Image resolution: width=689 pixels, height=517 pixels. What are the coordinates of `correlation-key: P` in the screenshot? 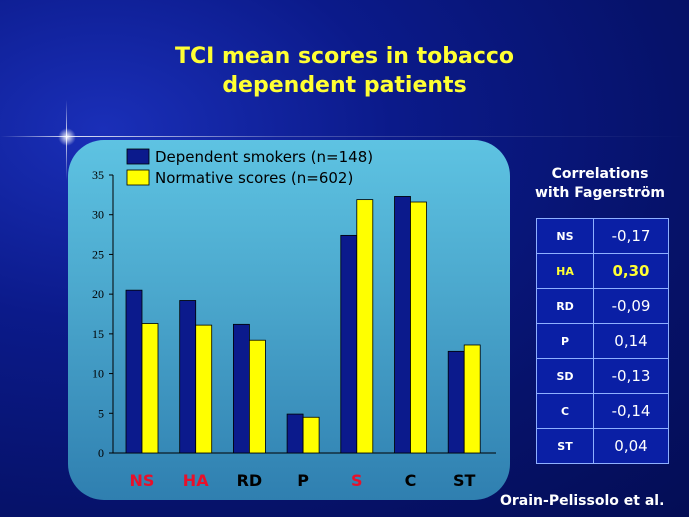 It's located at (565, 341).